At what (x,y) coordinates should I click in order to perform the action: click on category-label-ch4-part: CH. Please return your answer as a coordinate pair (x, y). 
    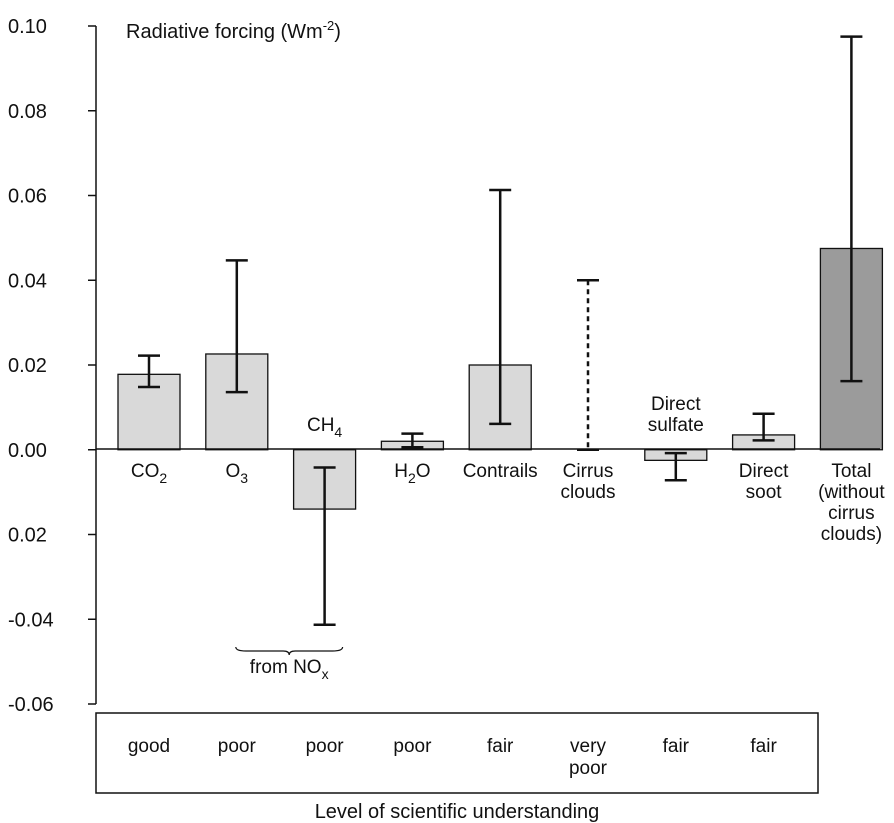
    Looking at the image, I should click on (320, 425).